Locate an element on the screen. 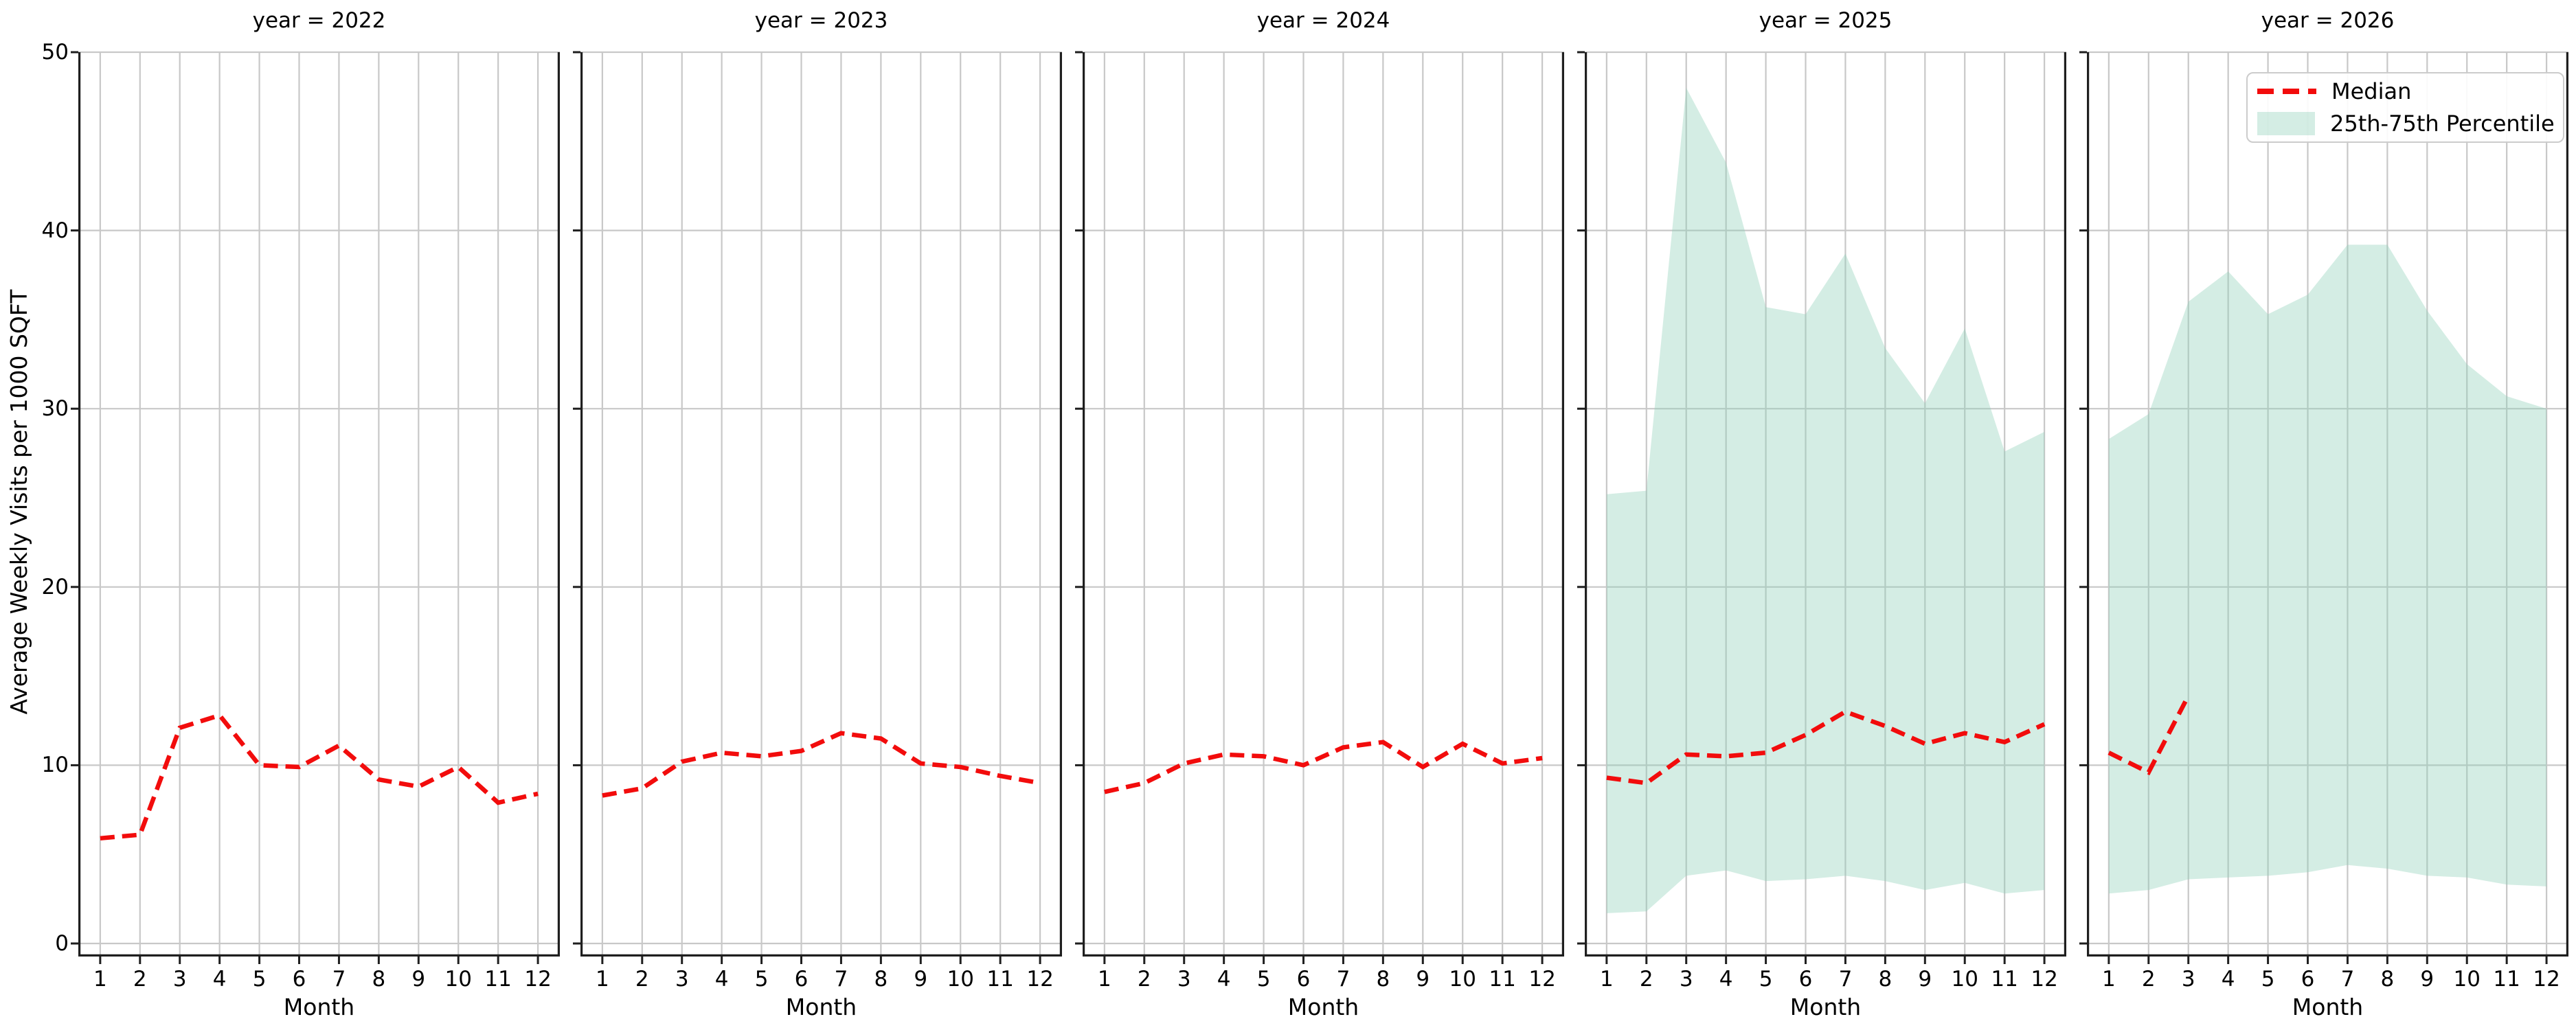 The image size is (2576, 1030). x-tick-label-2022-8: 8 is located at coordinates (379, 979).